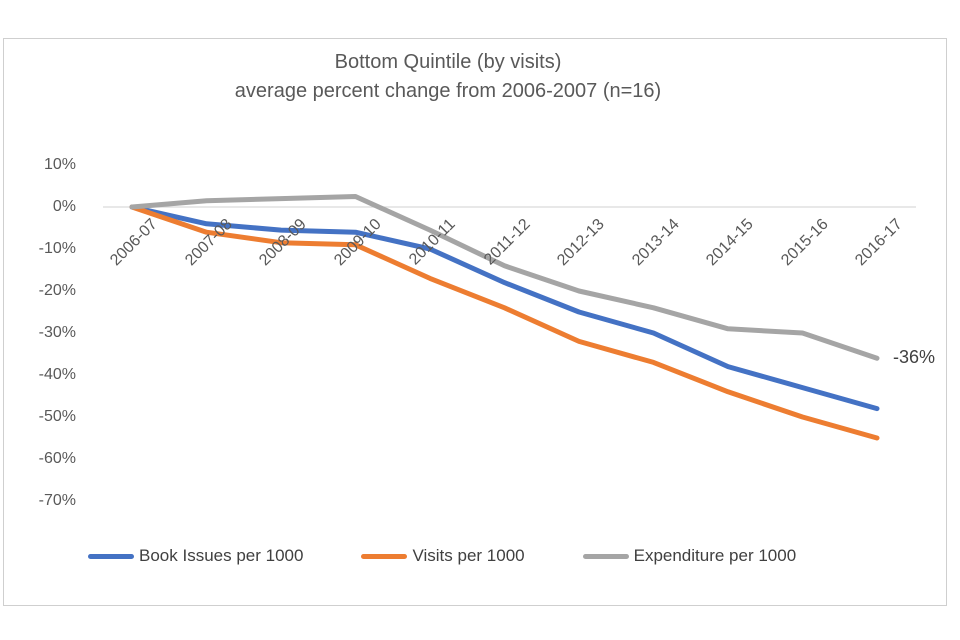  What do you see at coordinates (59, 164) in the screenshot?
I see `y-axis-tick-label: 10%` at bounding box center [59, 164].